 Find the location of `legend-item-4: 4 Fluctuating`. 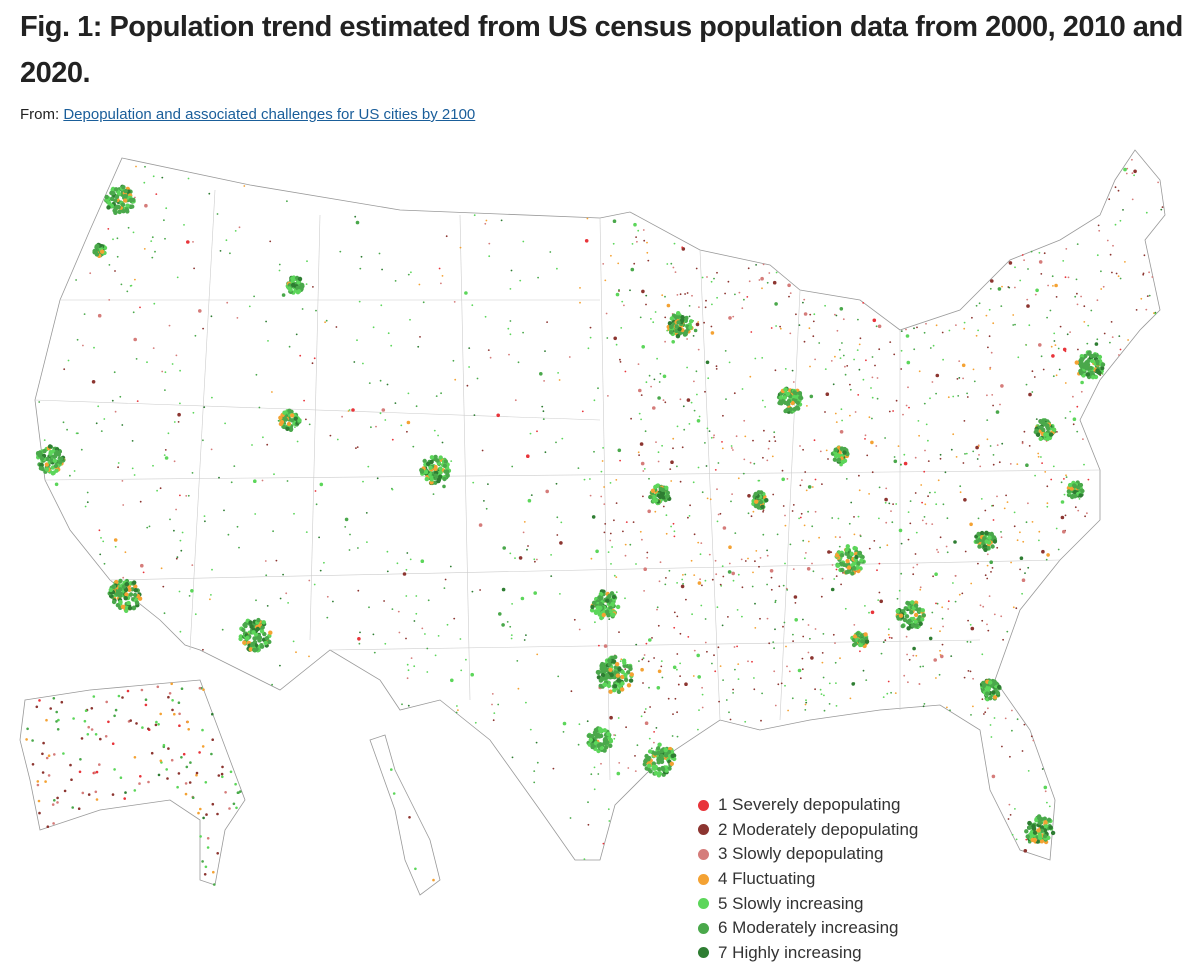

legend-item-4: 4 Fluctuating is located at coordinates (808, 879).